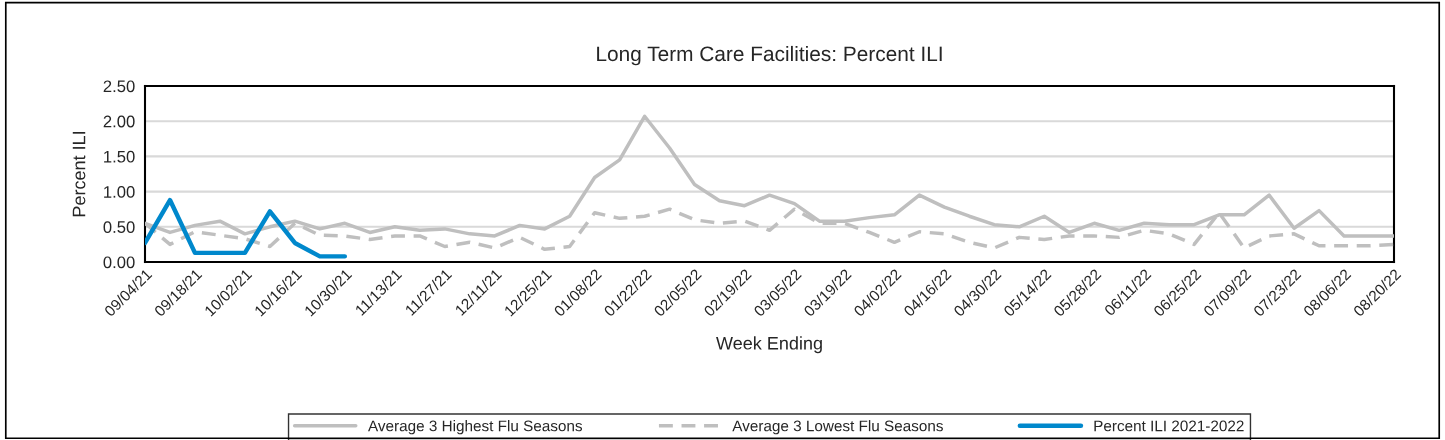 Image resolution: width=1445 pixels, height=440 pixels. What do you see at coordinates (119, 156) in the screenshot?
I see `y-tick-label: 1.50` at bounding box center [119, 156].